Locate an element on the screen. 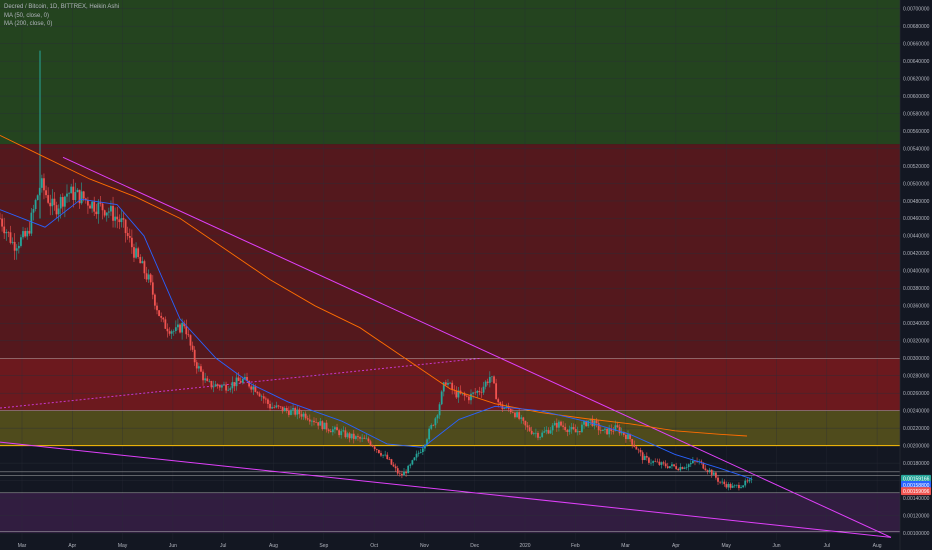  y-tick-label: 0.00340000 is located at coordinates (916, 324).